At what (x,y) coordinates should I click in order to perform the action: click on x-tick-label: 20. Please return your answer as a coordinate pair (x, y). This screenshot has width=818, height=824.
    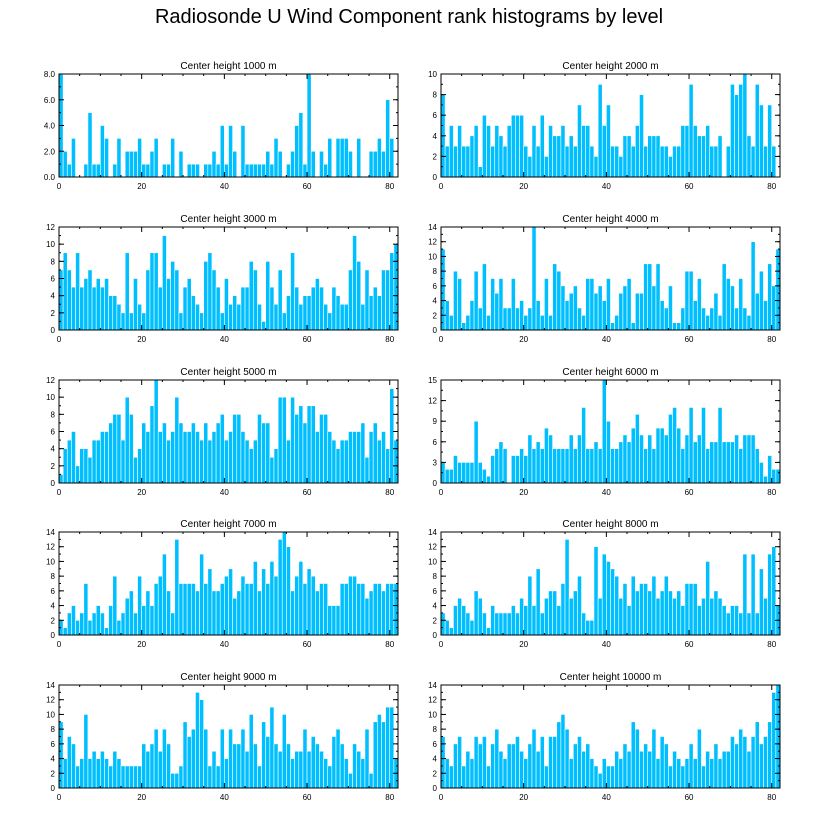
    Looking at the image, I should click on (141, 186).